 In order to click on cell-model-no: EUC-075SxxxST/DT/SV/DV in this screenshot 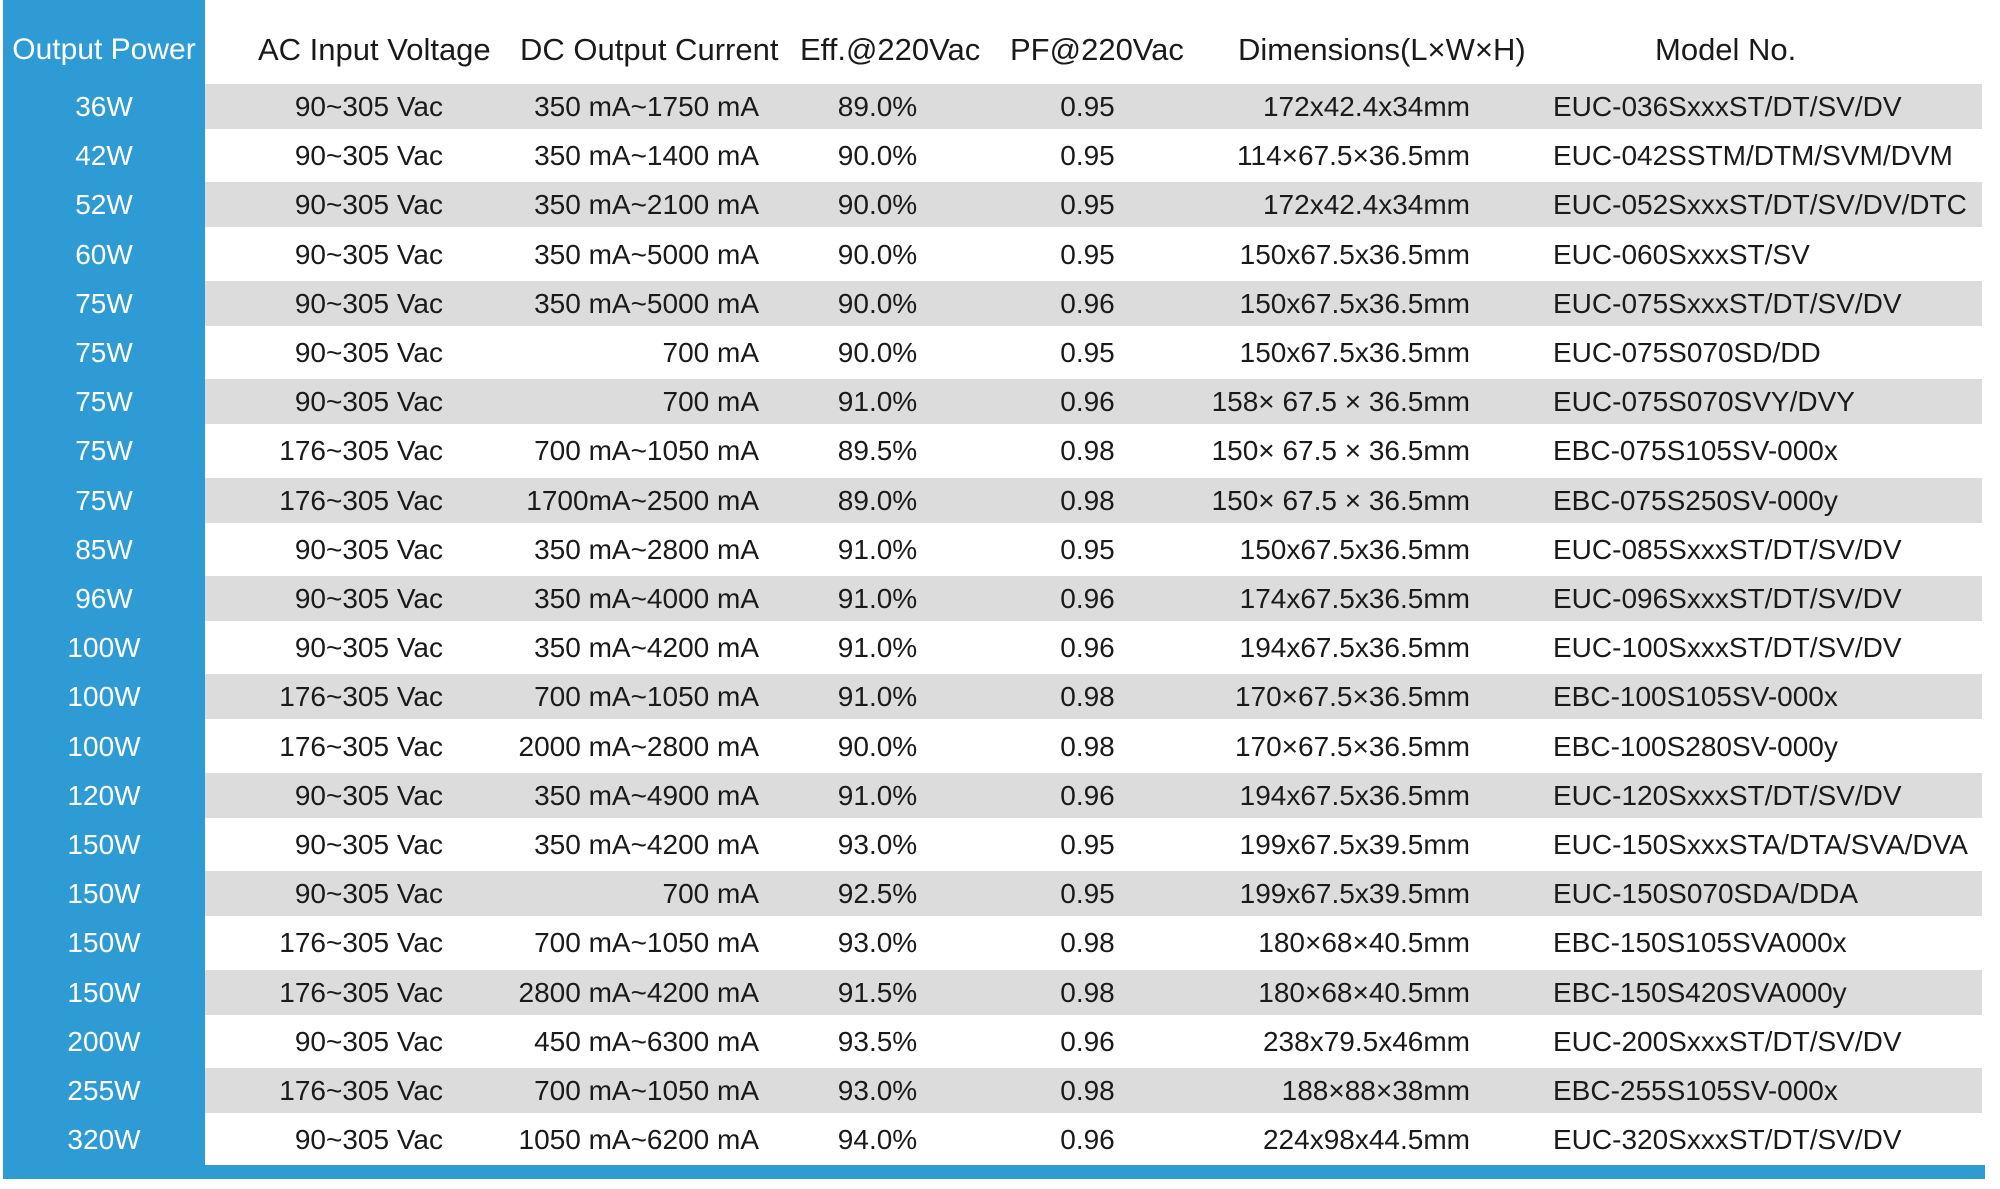, I will do `click(1727, 303)`.